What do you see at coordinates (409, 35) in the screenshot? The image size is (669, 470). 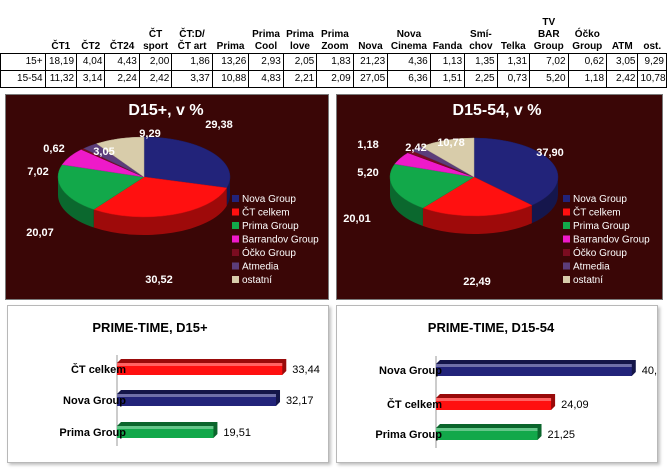 I see `header-cell: Nova Cinema` at bounding box center [409, 35].